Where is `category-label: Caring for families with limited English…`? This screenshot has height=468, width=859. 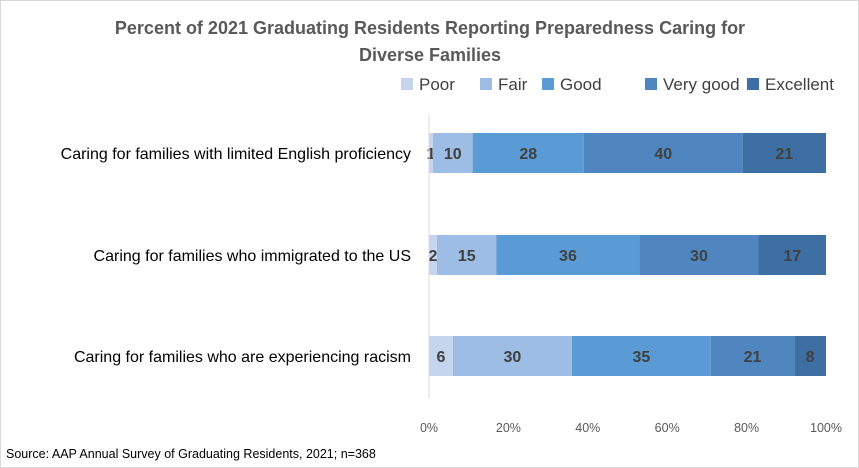 category-label: Caring for families with limited English… is located at coordinates (236, 154).